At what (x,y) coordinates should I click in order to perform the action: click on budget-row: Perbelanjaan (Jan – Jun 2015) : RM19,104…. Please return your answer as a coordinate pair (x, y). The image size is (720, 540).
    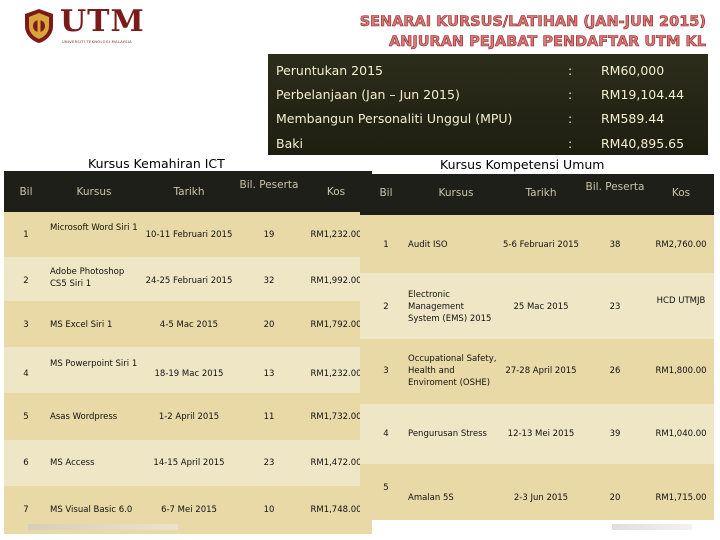
    Looking at the image, I should click on (488, 94).